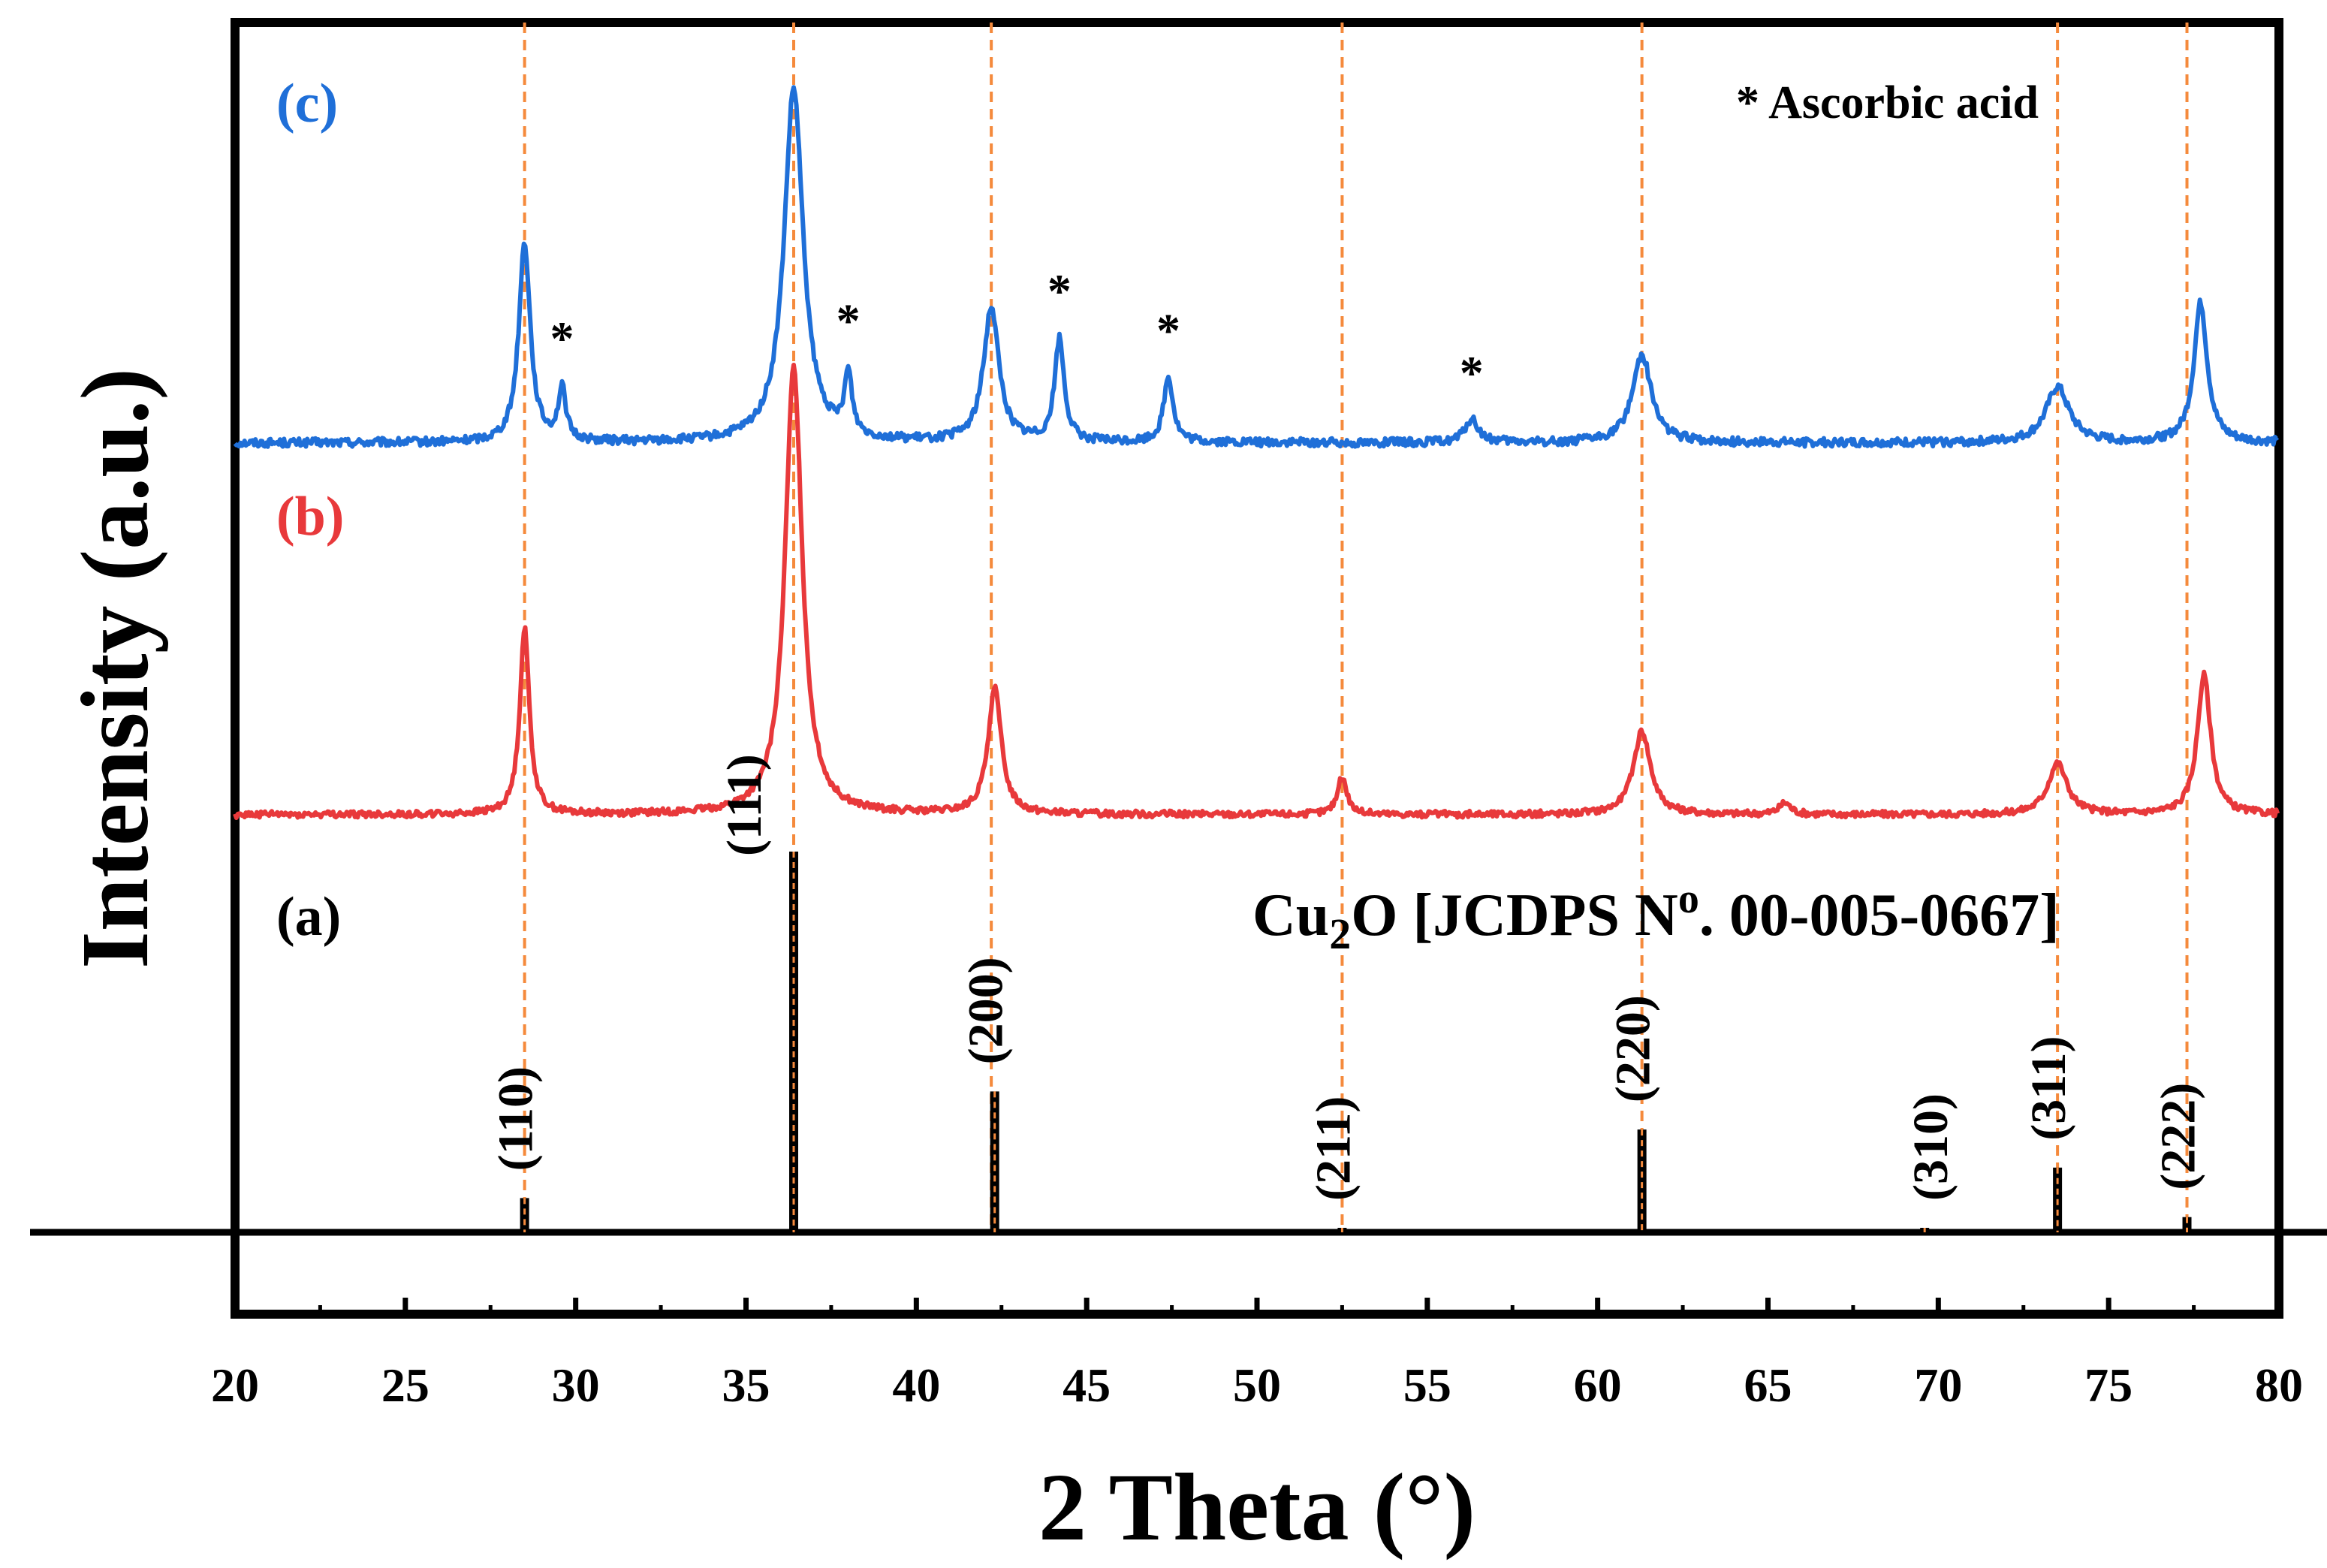 This screenshot has width=2327, height=1568. I want to click on x-tick-label: 65, so click(1768, 1385).